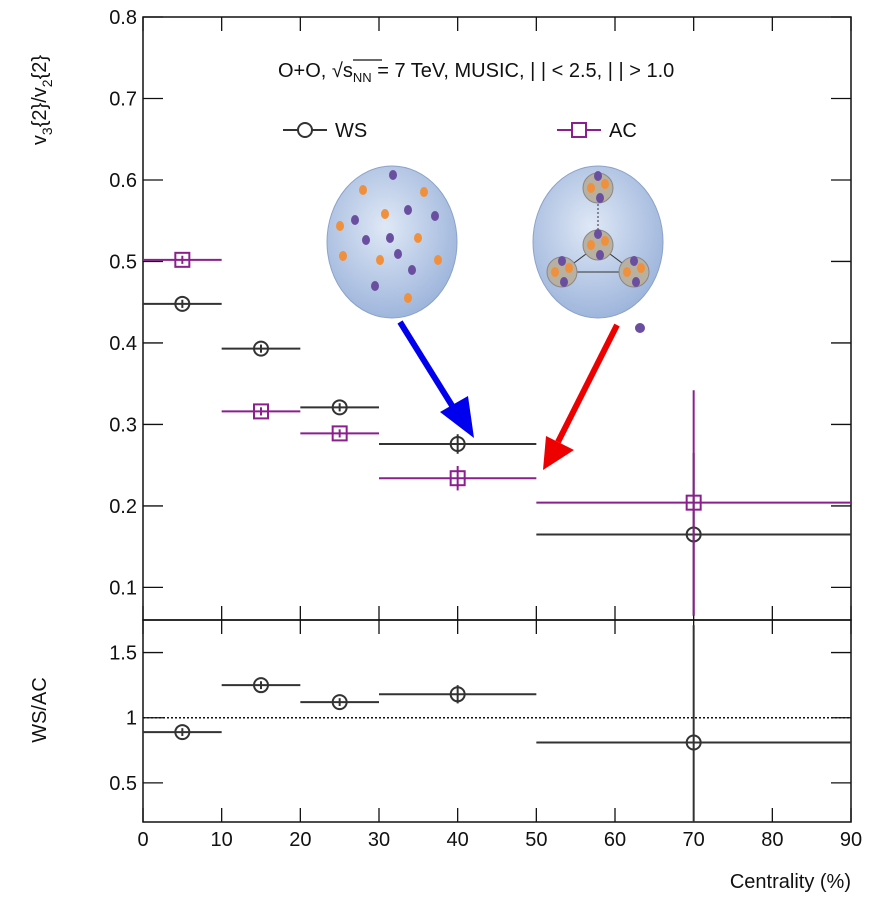 The width and height of the screenshot is (888, 898). What do you see at coordinates (851, 840) in the screenshot?
I see `x-tick-label: 90` at bounding box center [851, 840].